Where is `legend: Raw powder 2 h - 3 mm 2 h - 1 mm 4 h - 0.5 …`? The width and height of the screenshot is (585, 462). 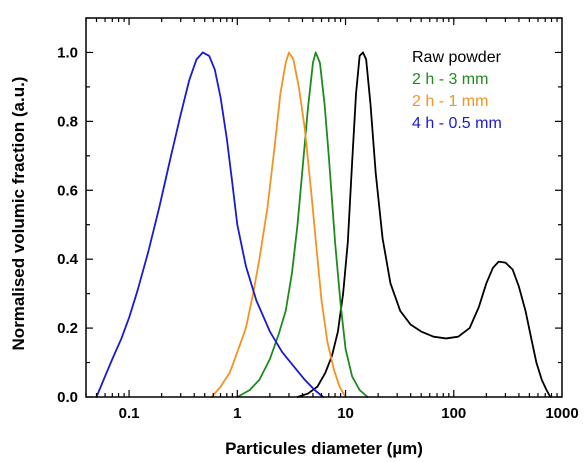 legend: Raw powder 2 h - 3 mm 2 h - 1 mm 4 h - 0.5 … is located at coordinates (457, 90).